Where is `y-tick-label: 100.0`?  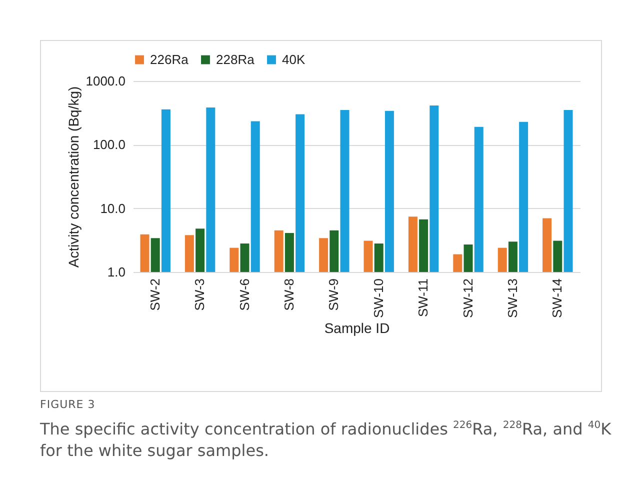
y-tick-label: 100.0 is located at coordinates (109, 144).